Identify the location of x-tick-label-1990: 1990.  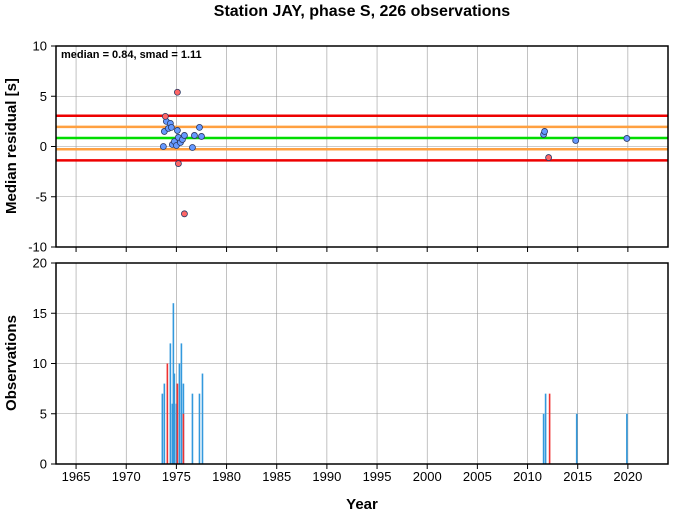
(326, 476).